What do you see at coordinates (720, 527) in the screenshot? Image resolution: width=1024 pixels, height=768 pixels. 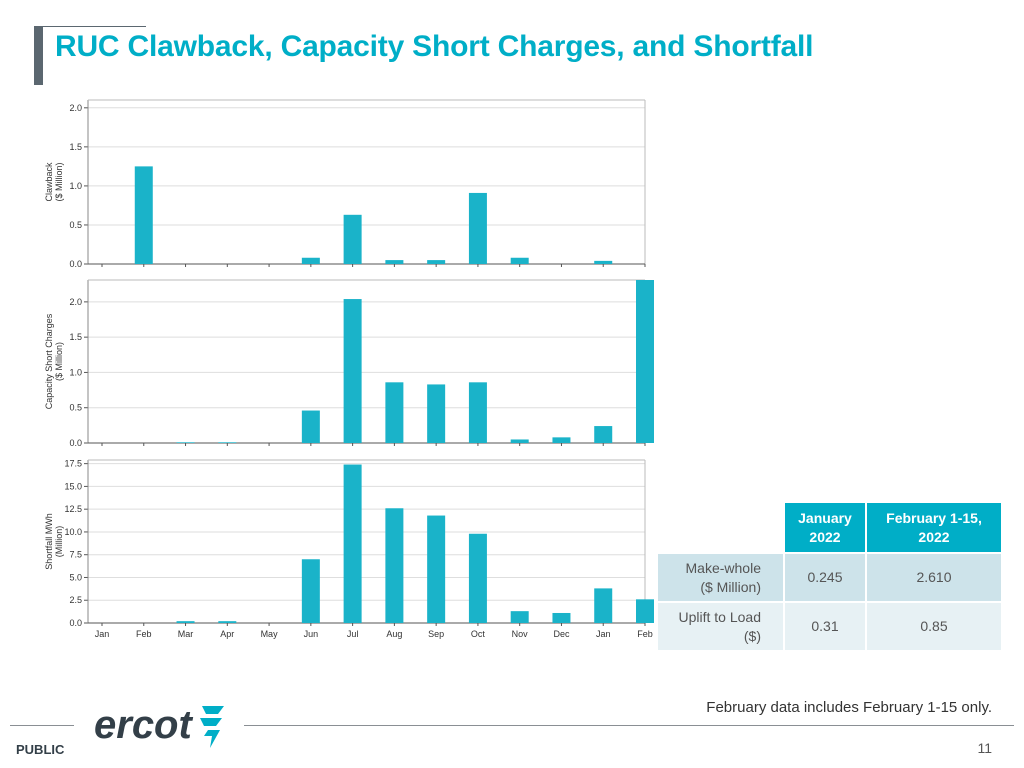 I see `table-corner` at bounding box center [720, 527].